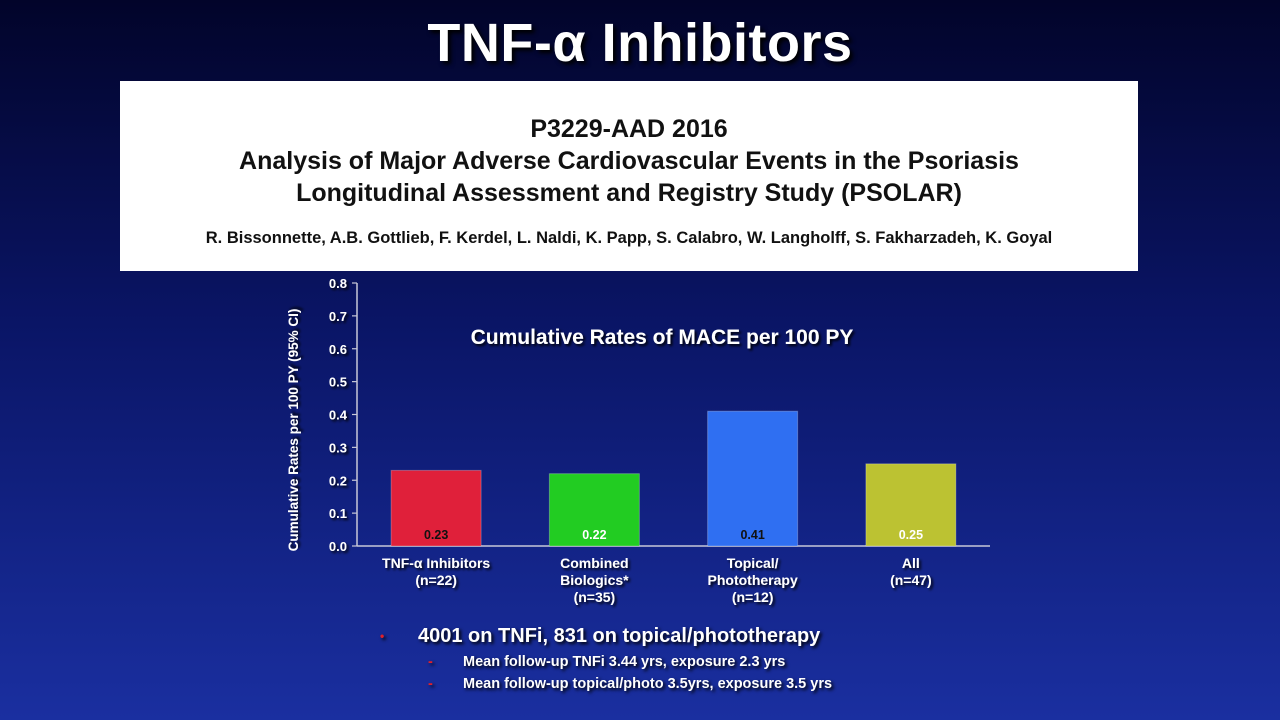 The width and height of the screenshot is (1280, 720). I want to click on bar-data-label: 0.41, so click(752, 535).